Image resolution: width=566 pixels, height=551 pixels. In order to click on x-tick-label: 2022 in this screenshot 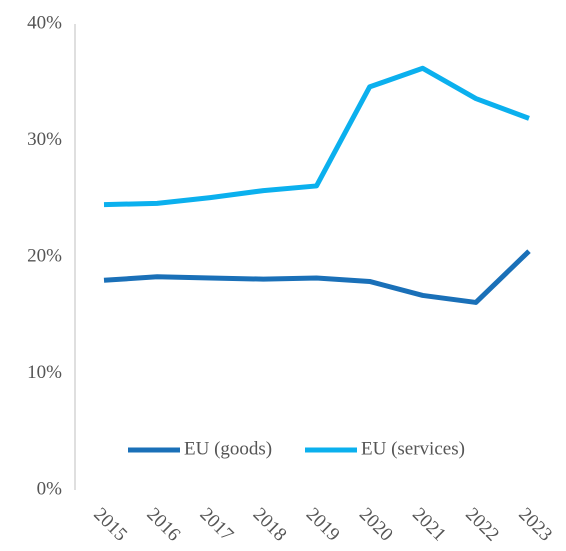, I will do `click(482, 525)`.